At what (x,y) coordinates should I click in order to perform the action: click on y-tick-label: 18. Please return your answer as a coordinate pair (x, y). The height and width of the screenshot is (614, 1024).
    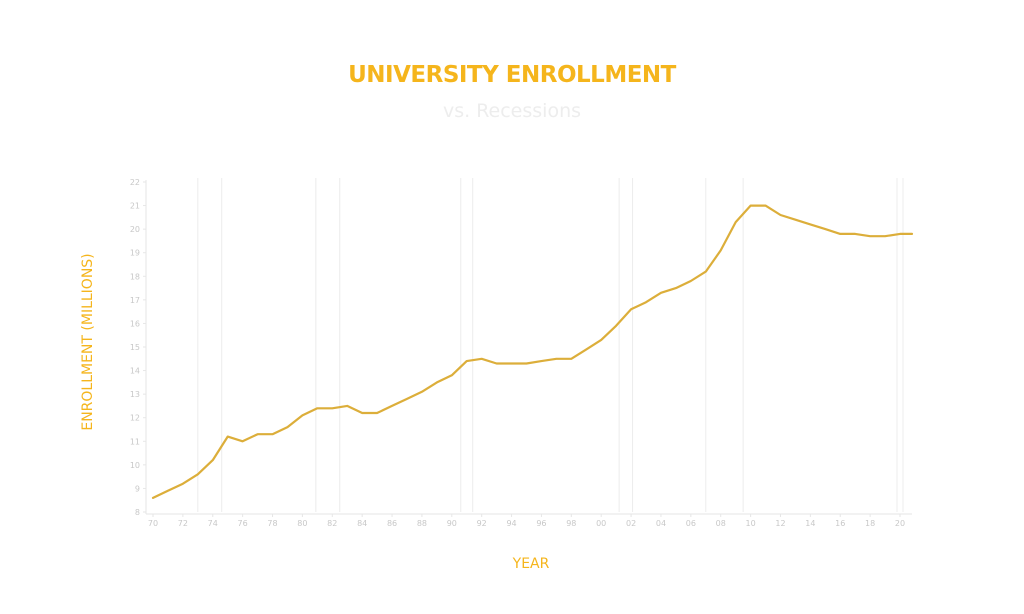
    Looking at the image, I should click on (135, 276).